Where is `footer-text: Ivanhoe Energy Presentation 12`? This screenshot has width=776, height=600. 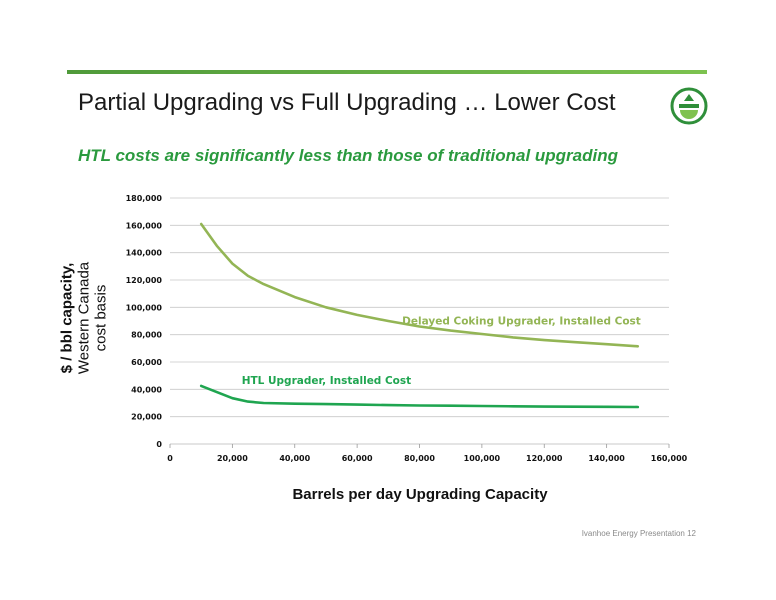 footer-text: Ivanhoe Energy Presentation 12 is located at coordinates (638, 533).